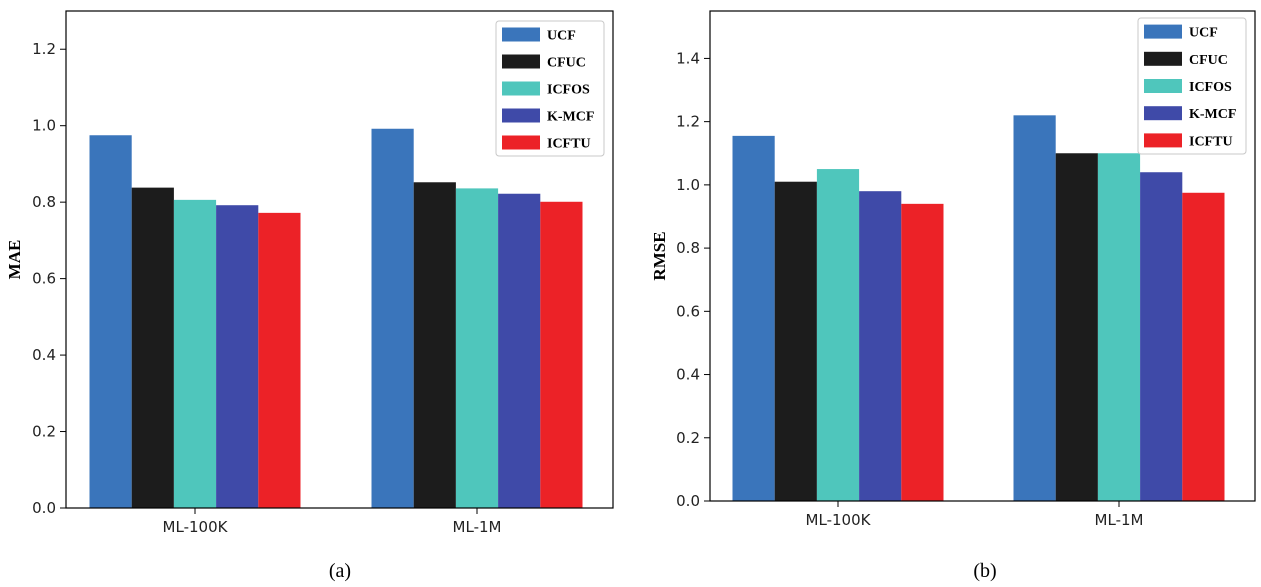 This screenshot has height=587, width=1261. I want to click on y-axis-title: MAE, so click(14, 260).